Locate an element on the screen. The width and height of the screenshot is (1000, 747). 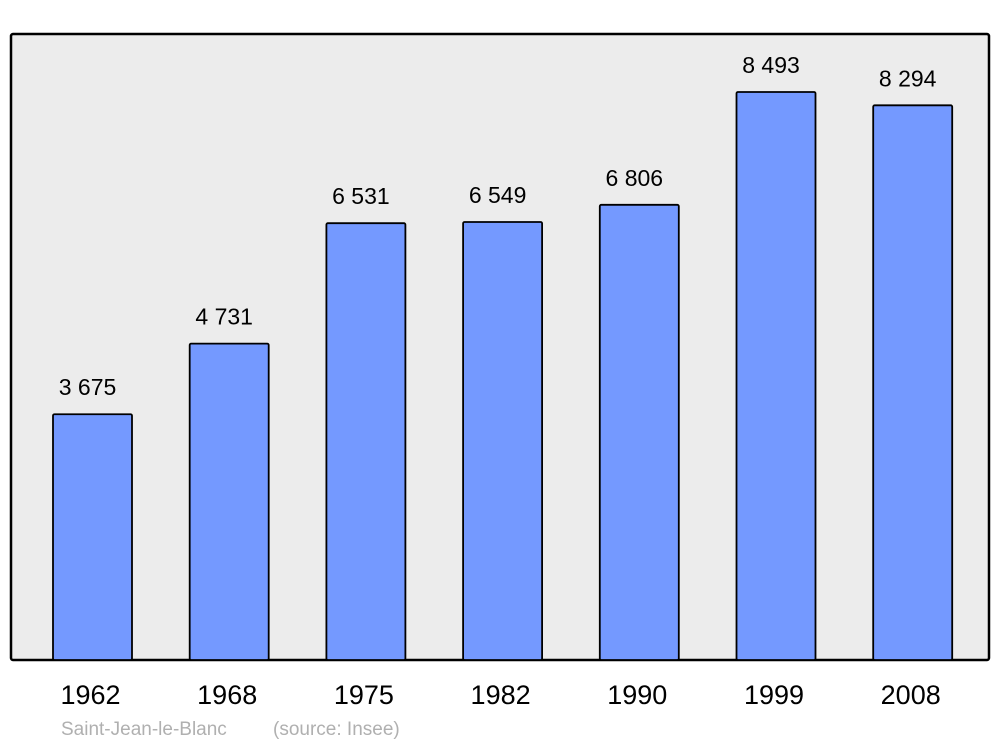
caption-source: (source: Insee) is located at coordinates (336, 729).